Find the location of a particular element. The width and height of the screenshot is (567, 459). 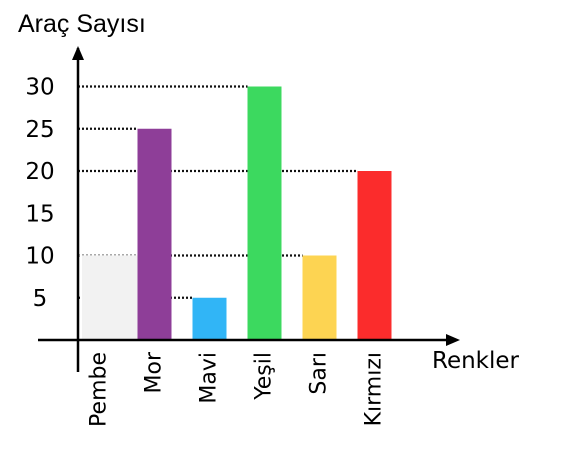

y-tick-labels: 5 10 15 20 25 30 is located at coordinates (39, 193).